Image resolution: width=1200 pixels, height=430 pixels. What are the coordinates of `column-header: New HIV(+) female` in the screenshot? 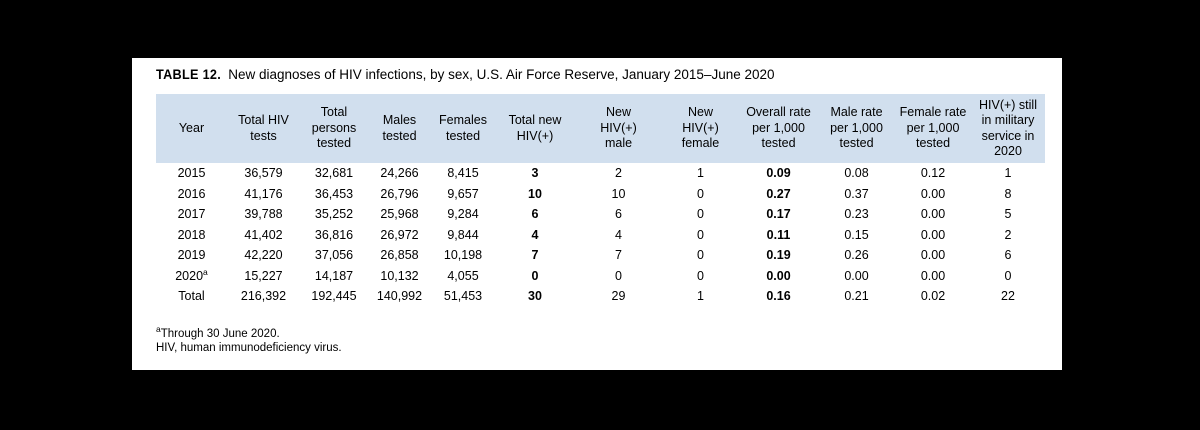 It's located at (700, 128).